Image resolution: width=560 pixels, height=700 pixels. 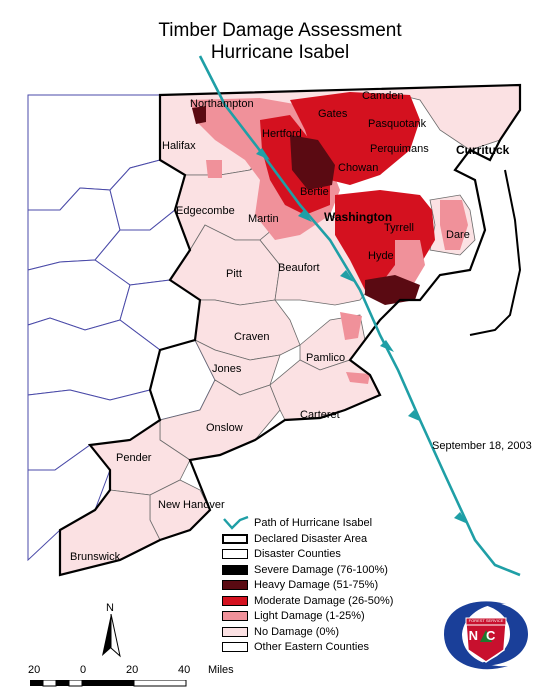 What do you see at coordinates (111, 636) in the screenshot?
I see `north-arrow-icon` at bounding box center [111, 636].